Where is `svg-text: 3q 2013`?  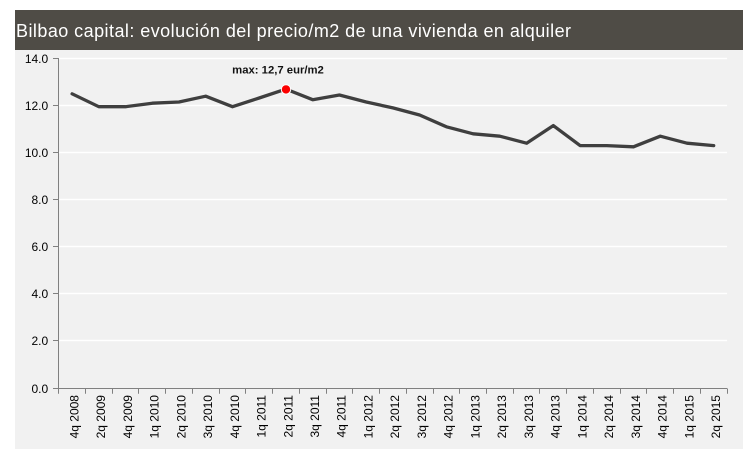
svg-text: 3q 2013 is located at coordinates (529, 417).